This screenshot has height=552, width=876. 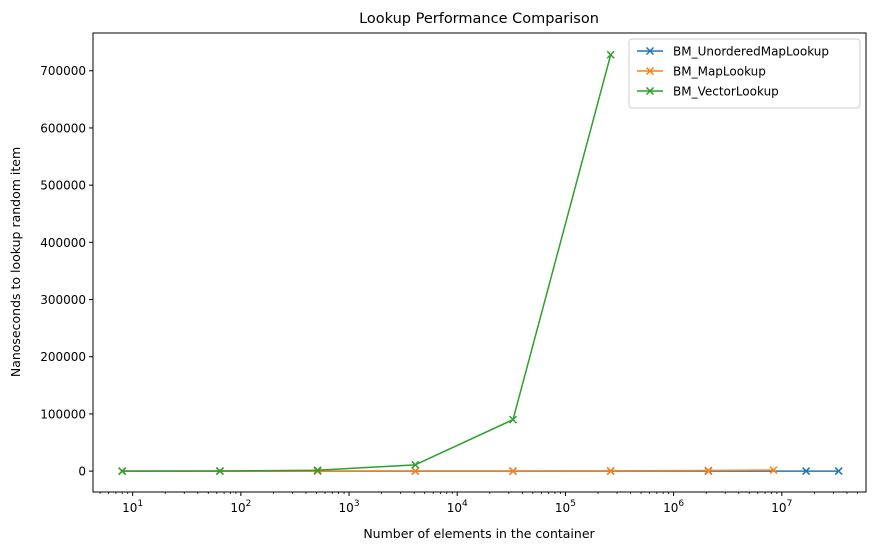 I want to click on y-tick-label-4: 400000, so click(x=63, y=243).